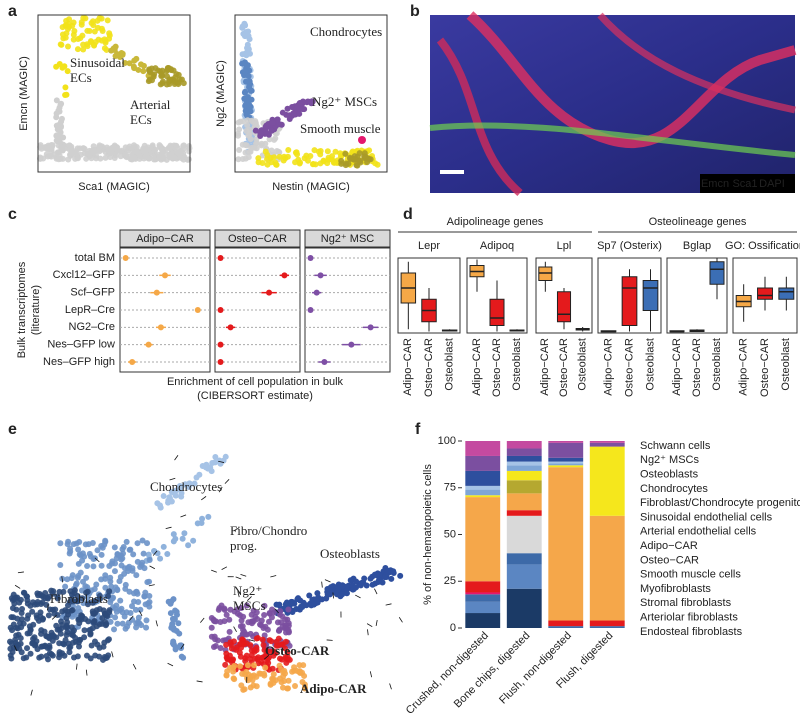 The width and height of the screenshot is (800, 722). Describe the element at coordinates (453, 628) in the screenshot. I see `y-tick-label: 0` at that location.